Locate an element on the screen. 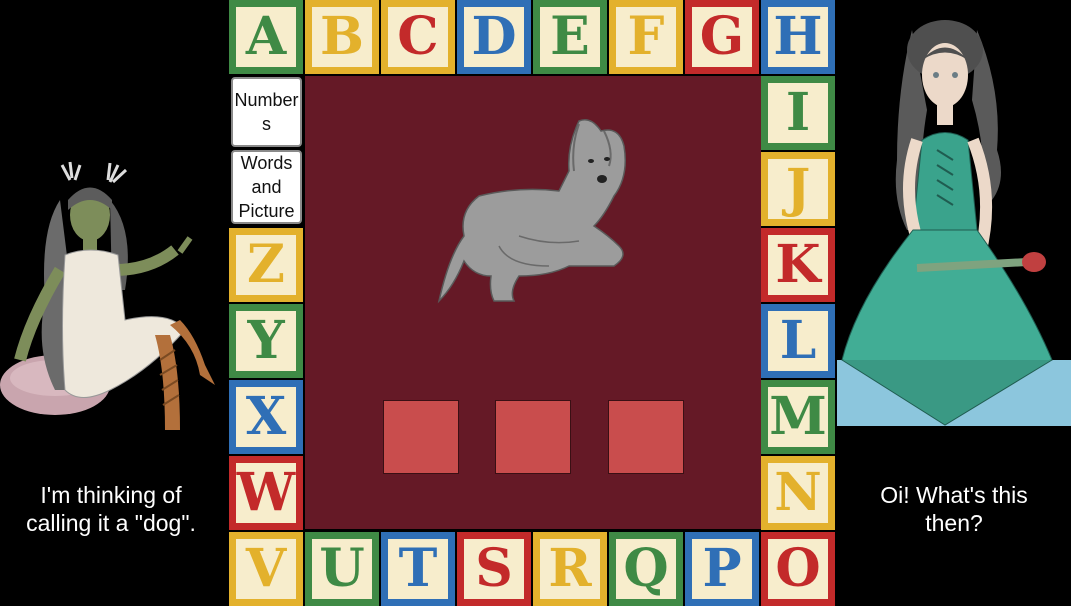 The height and width of the screenshot is (606, 1071). letter-block-n: N is located at coordinates (798, 493).